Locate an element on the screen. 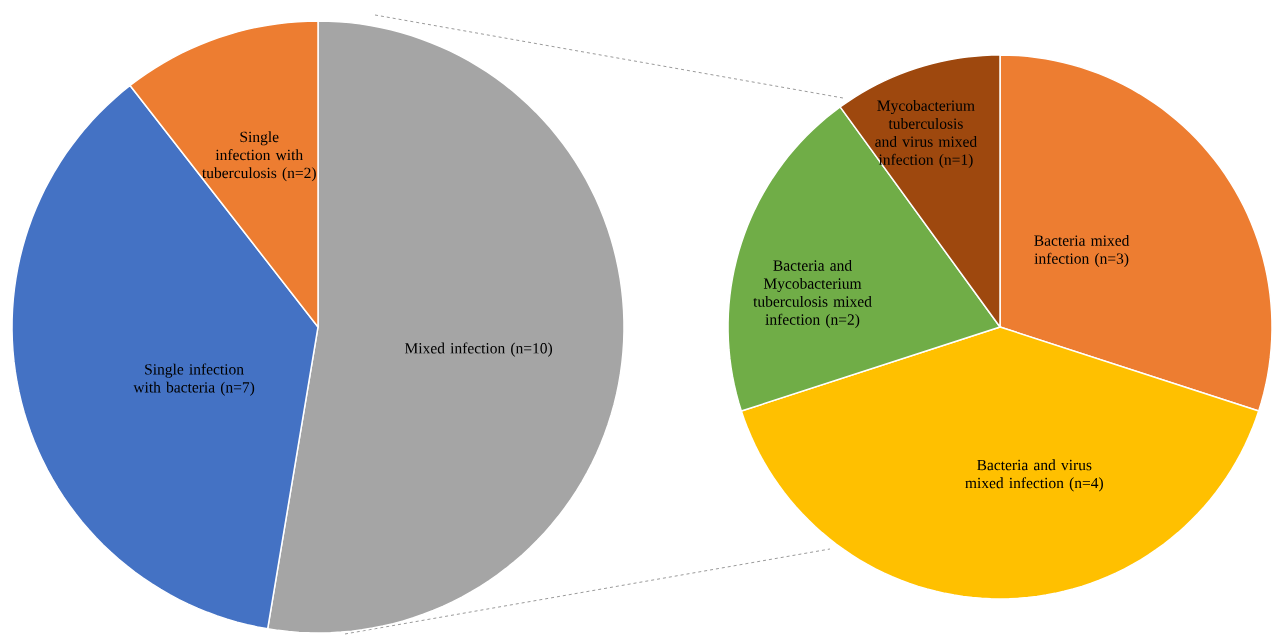 The height and width of the screenshot is (635, 1274). slice-label: Mycobacterium tuberculosis and virus mixed infection (n=1) is located at coordinates (926, 134).